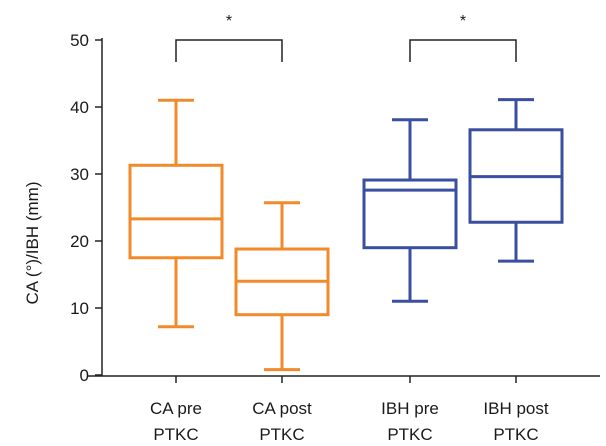 The height and width of the screenshot is (446, 606). What do you see at coordinates (229, 37) in the screenshot?
I see `significance-bracket-1: *` at bounding box center [229, 37].